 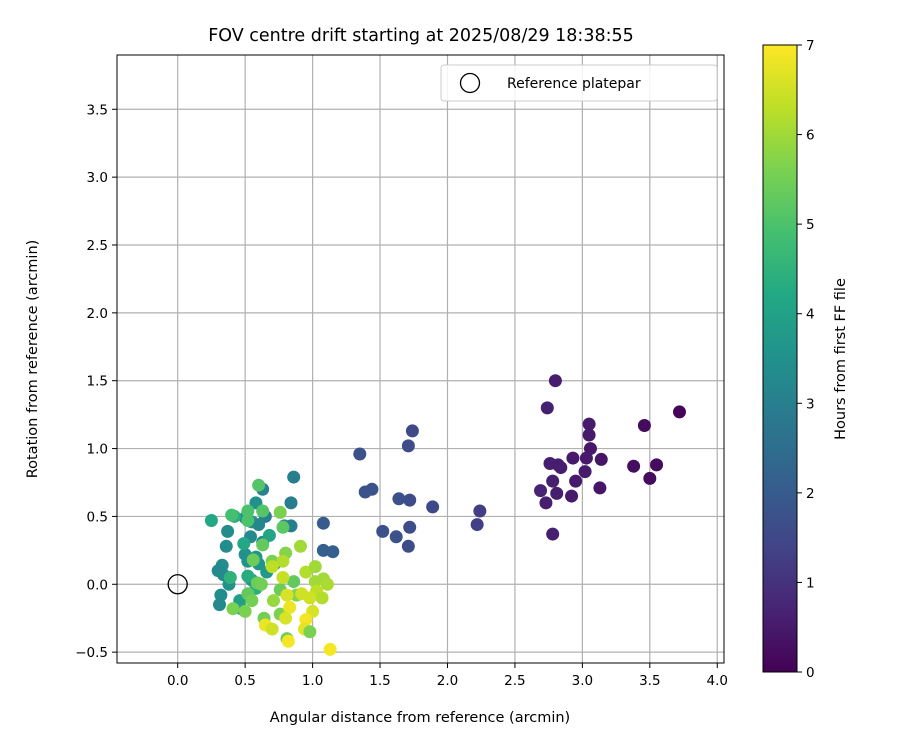 I want to click on y-tick-label: 2.5, so click(x=97, y=246).